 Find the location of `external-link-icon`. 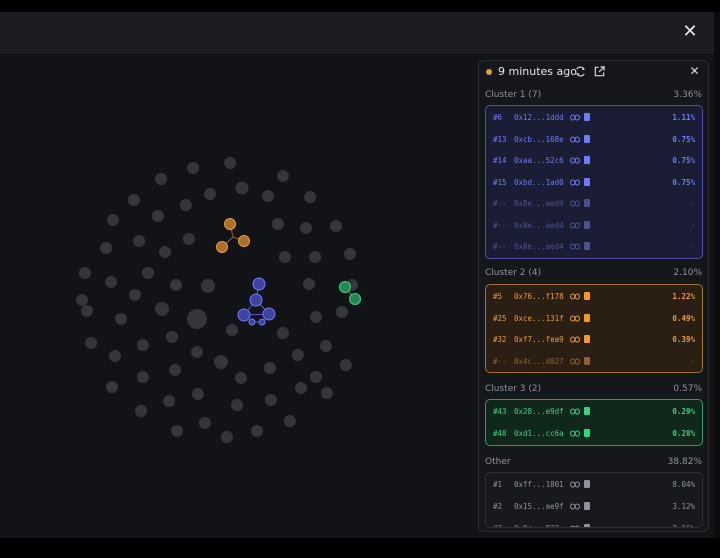

external-link-icon is located at coordinates (599, 71).